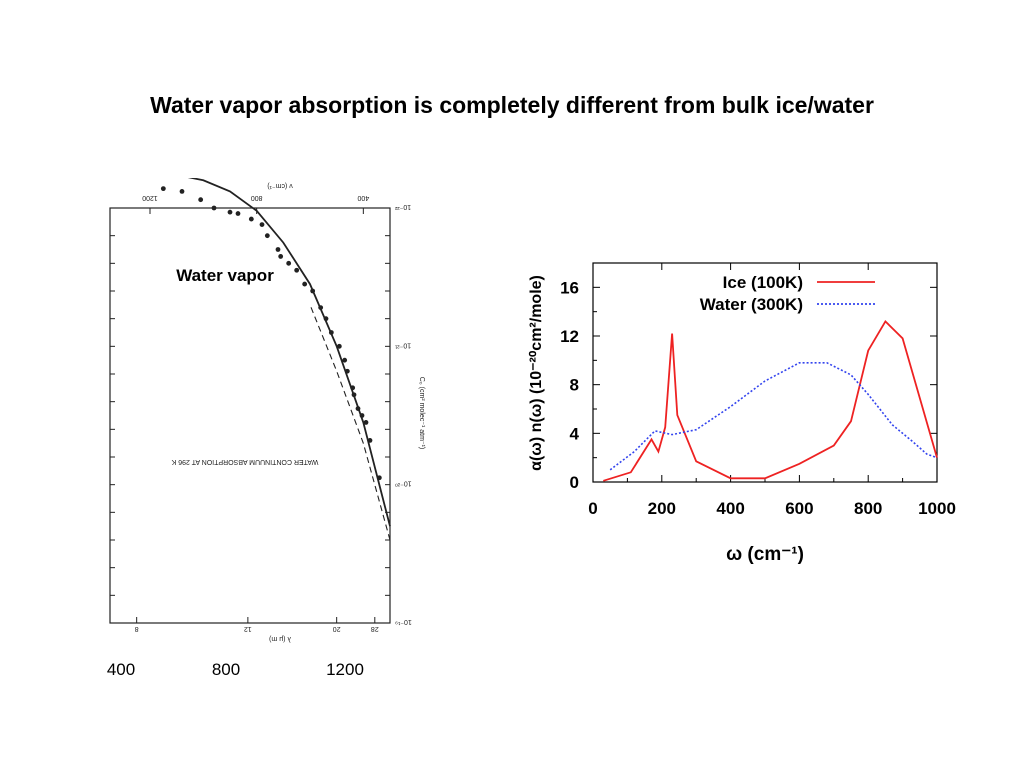 The height and width of the screenshot is (768, 1024). What do you see at coordinates (592, 508) in the screenshot?
I see `x-tick-label: 0` at bounding box center [592, 508].